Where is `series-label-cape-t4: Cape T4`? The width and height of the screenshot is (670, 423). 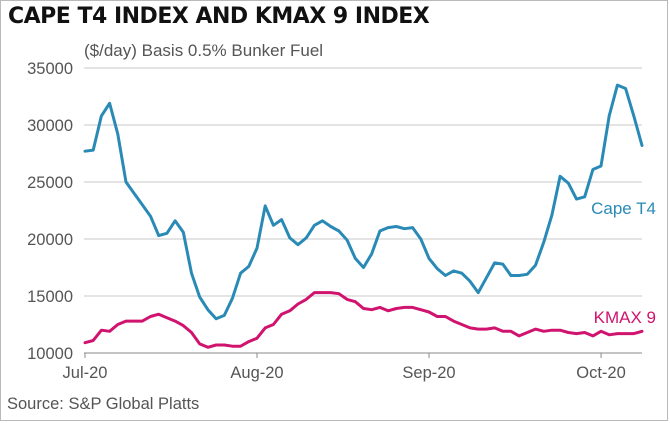 series-label-cape-t4: Cape T4 is located at coordinates (623, 208).